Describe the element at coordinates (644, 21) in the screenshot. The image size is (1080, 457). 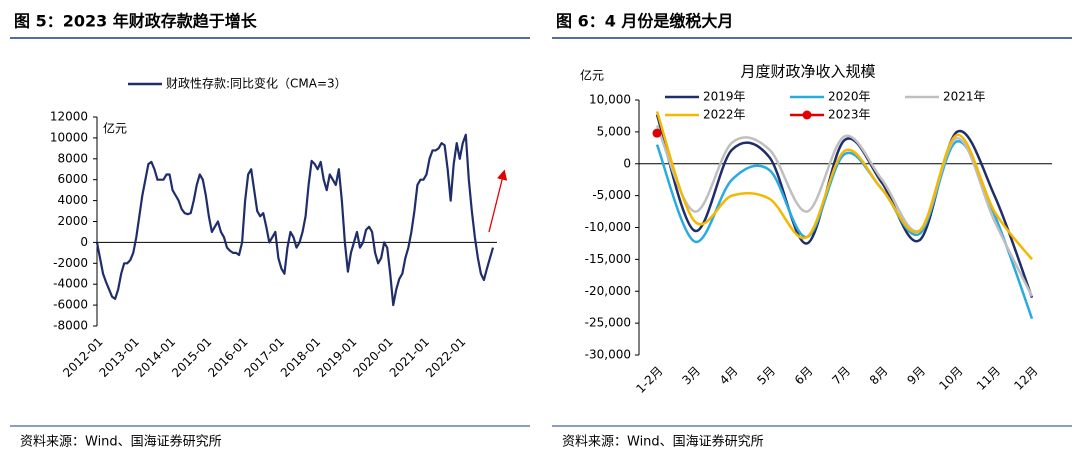
I see `chart-title: 图 6：4 月份是缴税大月` at that location.